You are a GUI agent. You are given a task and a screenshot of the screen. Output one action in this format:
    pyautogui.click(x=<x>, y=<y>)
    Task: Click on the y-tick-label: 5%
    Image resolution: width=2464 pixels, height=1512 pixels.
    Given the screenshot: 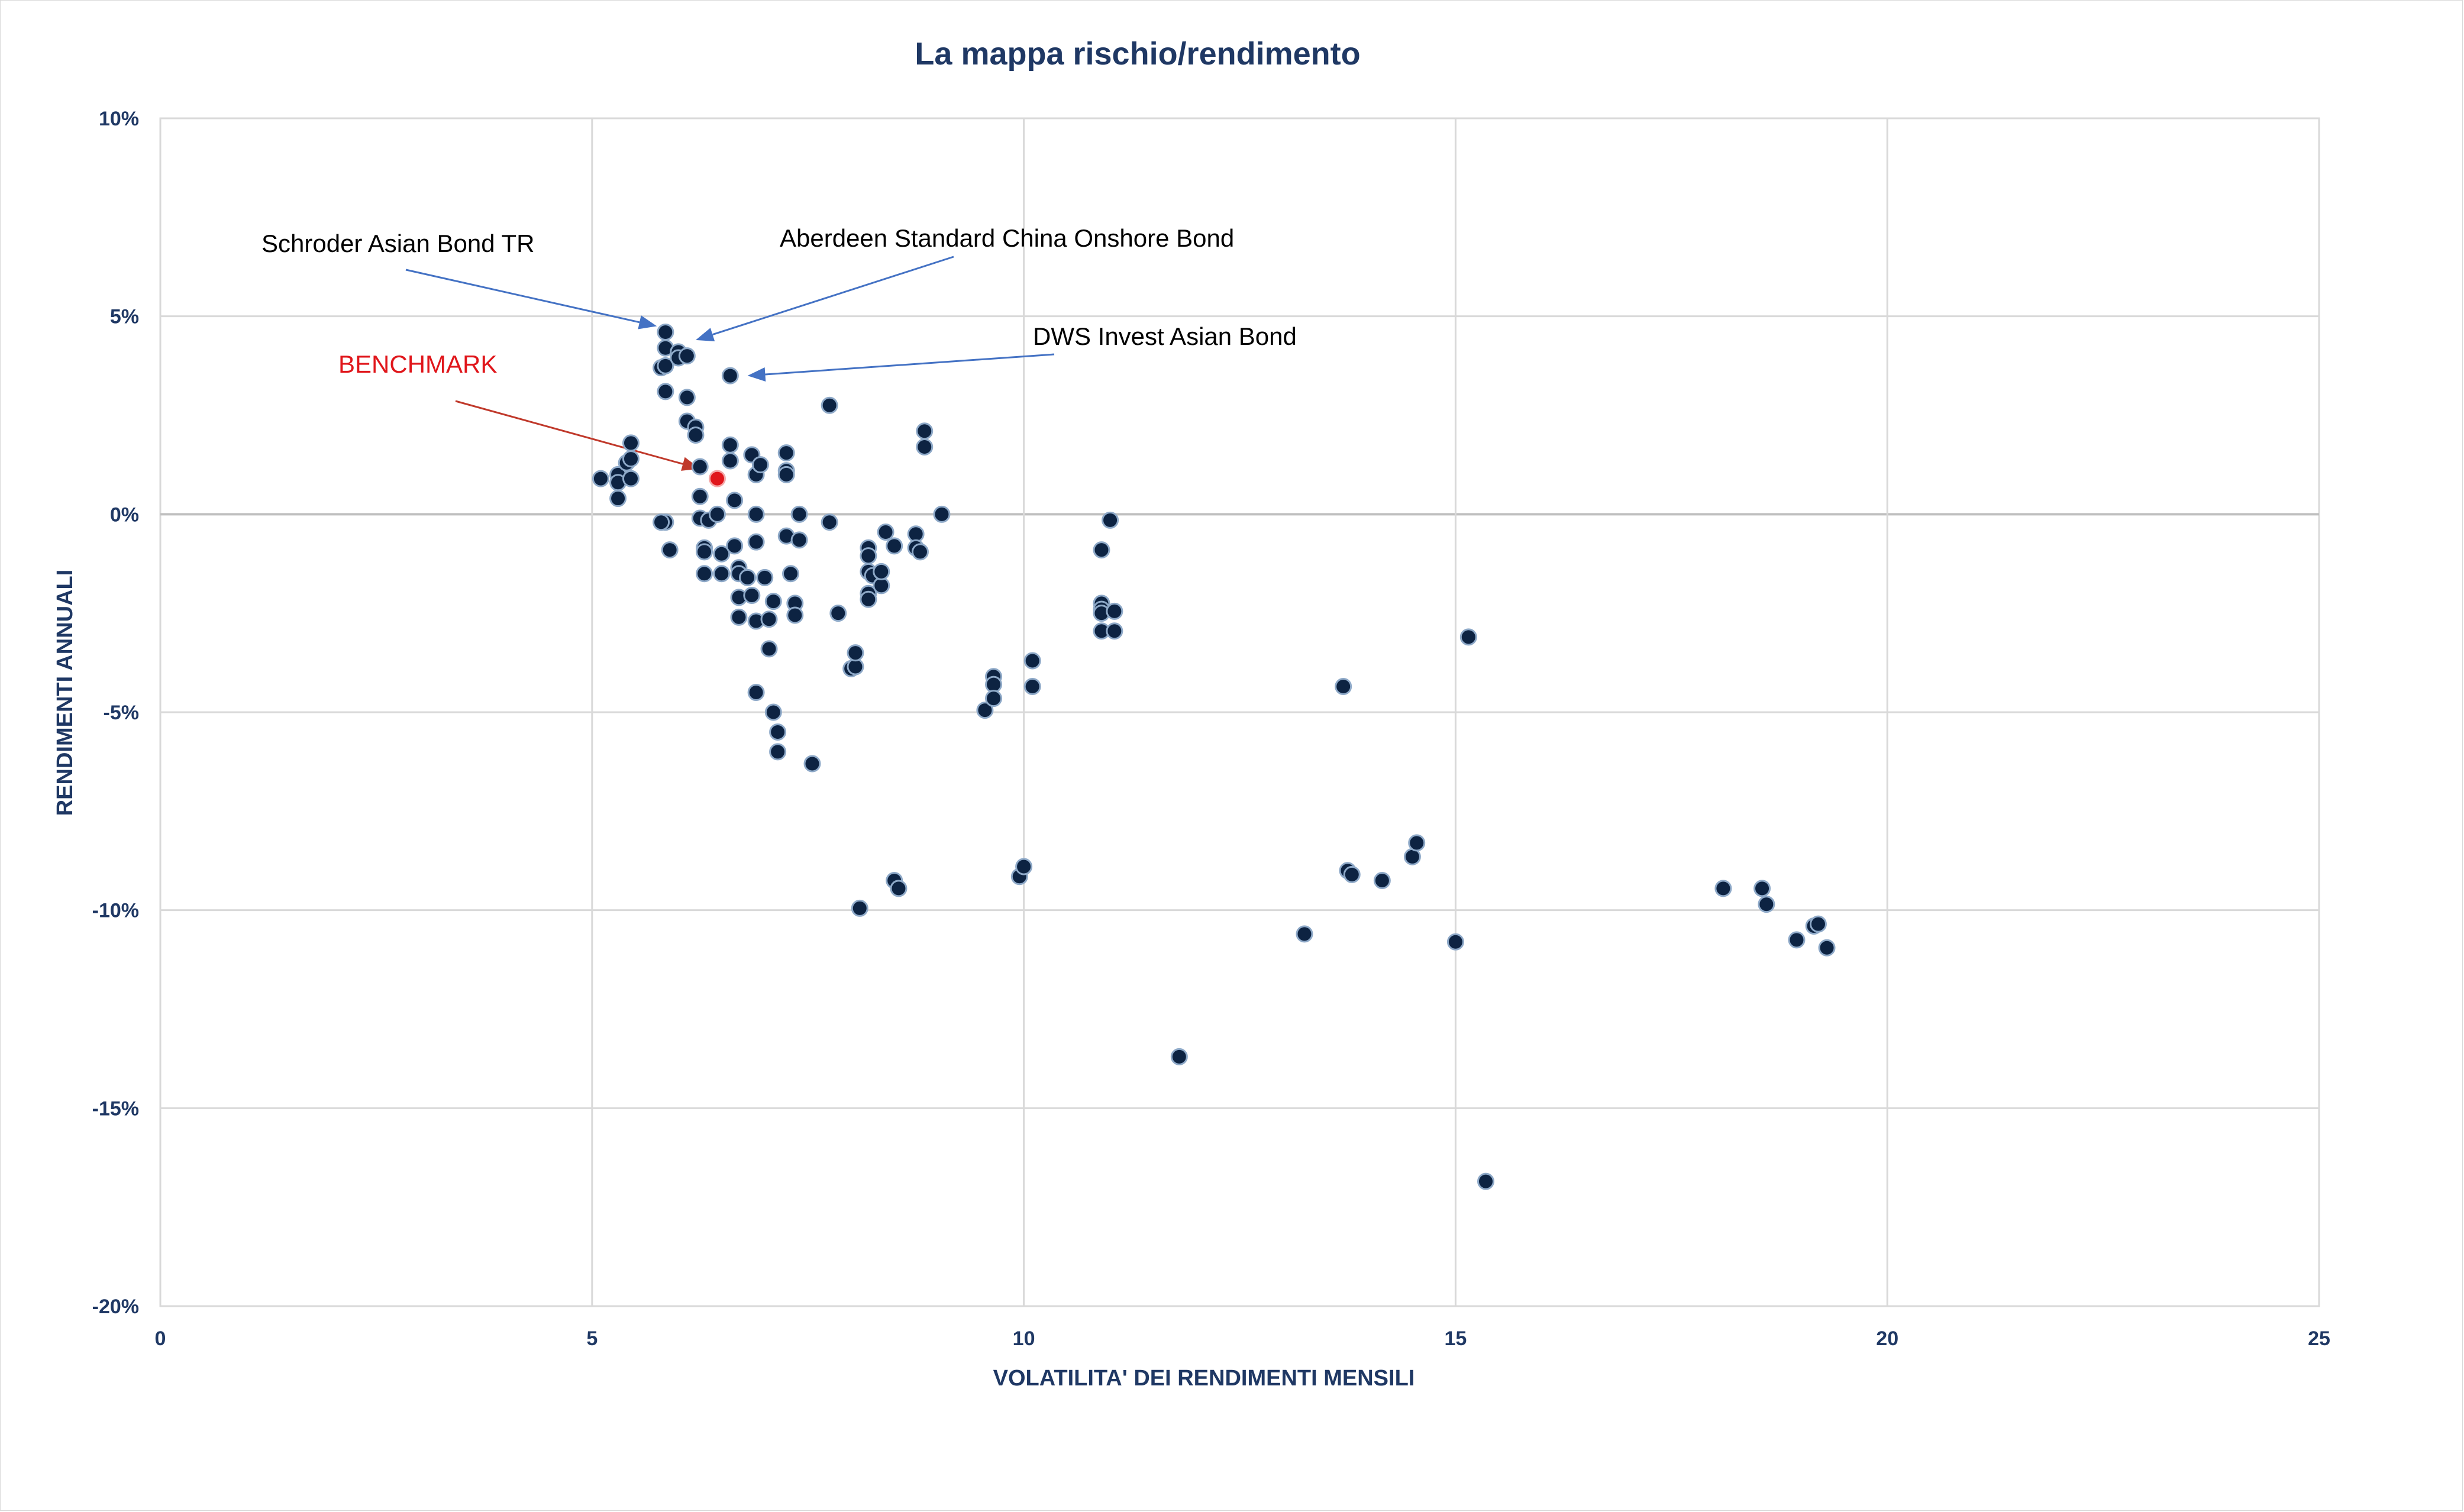 What is the action you would take?
    pyautogui.click(x=124, y=317)
    